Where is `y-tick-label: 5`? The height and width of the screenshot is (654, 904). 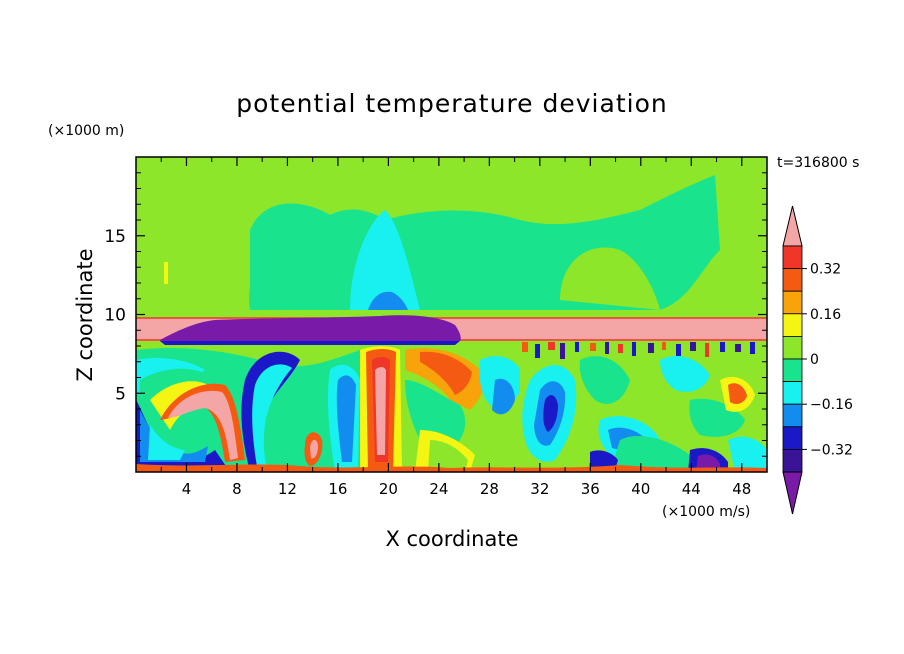 y-tick-label: 5 is located at coordinates (120, 394).